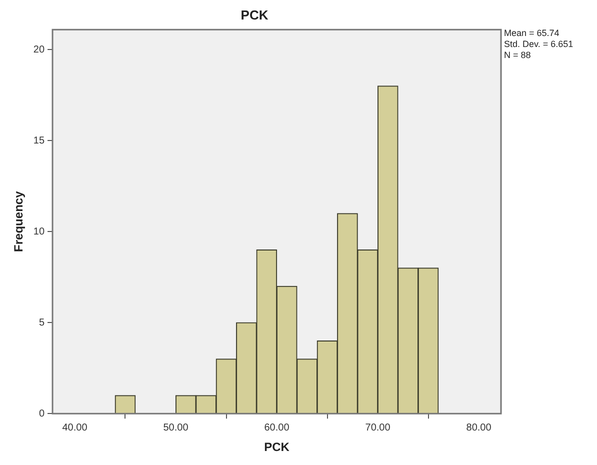  I want to click on y-tick-label: 0, so click(41, 414).